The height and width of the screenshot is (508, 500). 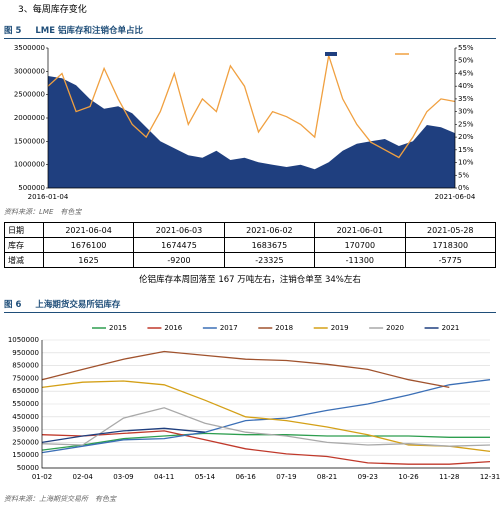 What do you see at coordinates (466, 99) in the screenshot?
I see `y2-tick-label: 35%` at bounding box center [466, 99].